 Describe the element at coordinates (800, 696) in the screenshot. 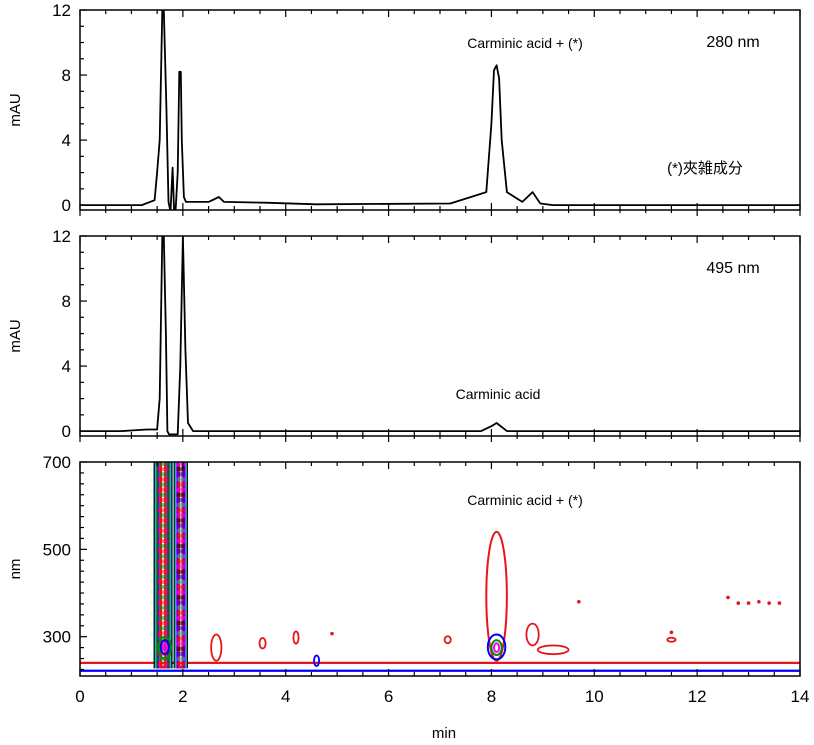

I see `x-tick-label: 14` at that location.